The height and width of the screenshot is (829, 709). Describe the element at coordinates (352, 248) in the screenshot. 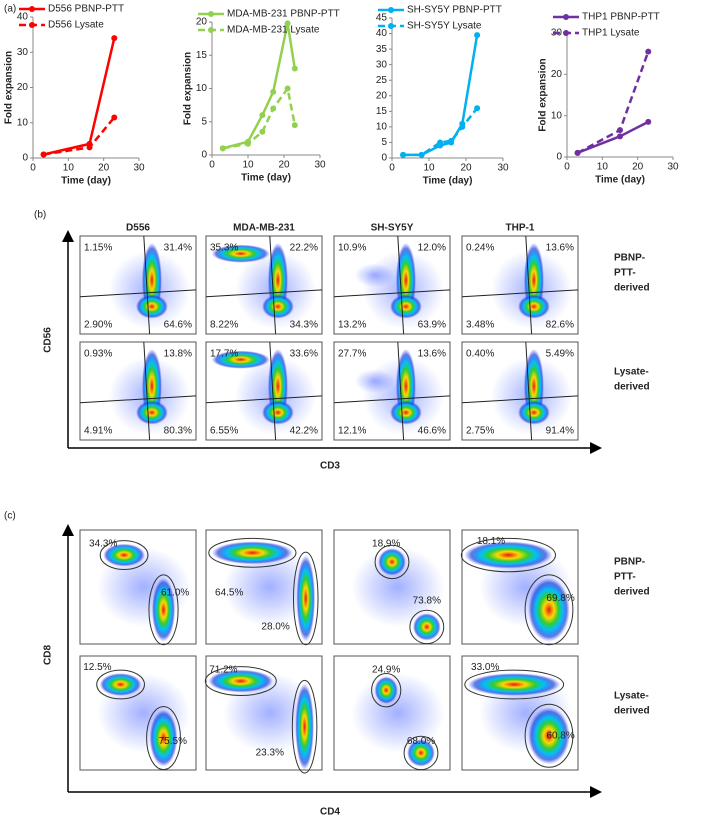

I see `quadrant-percent: 10.9%` at that location.